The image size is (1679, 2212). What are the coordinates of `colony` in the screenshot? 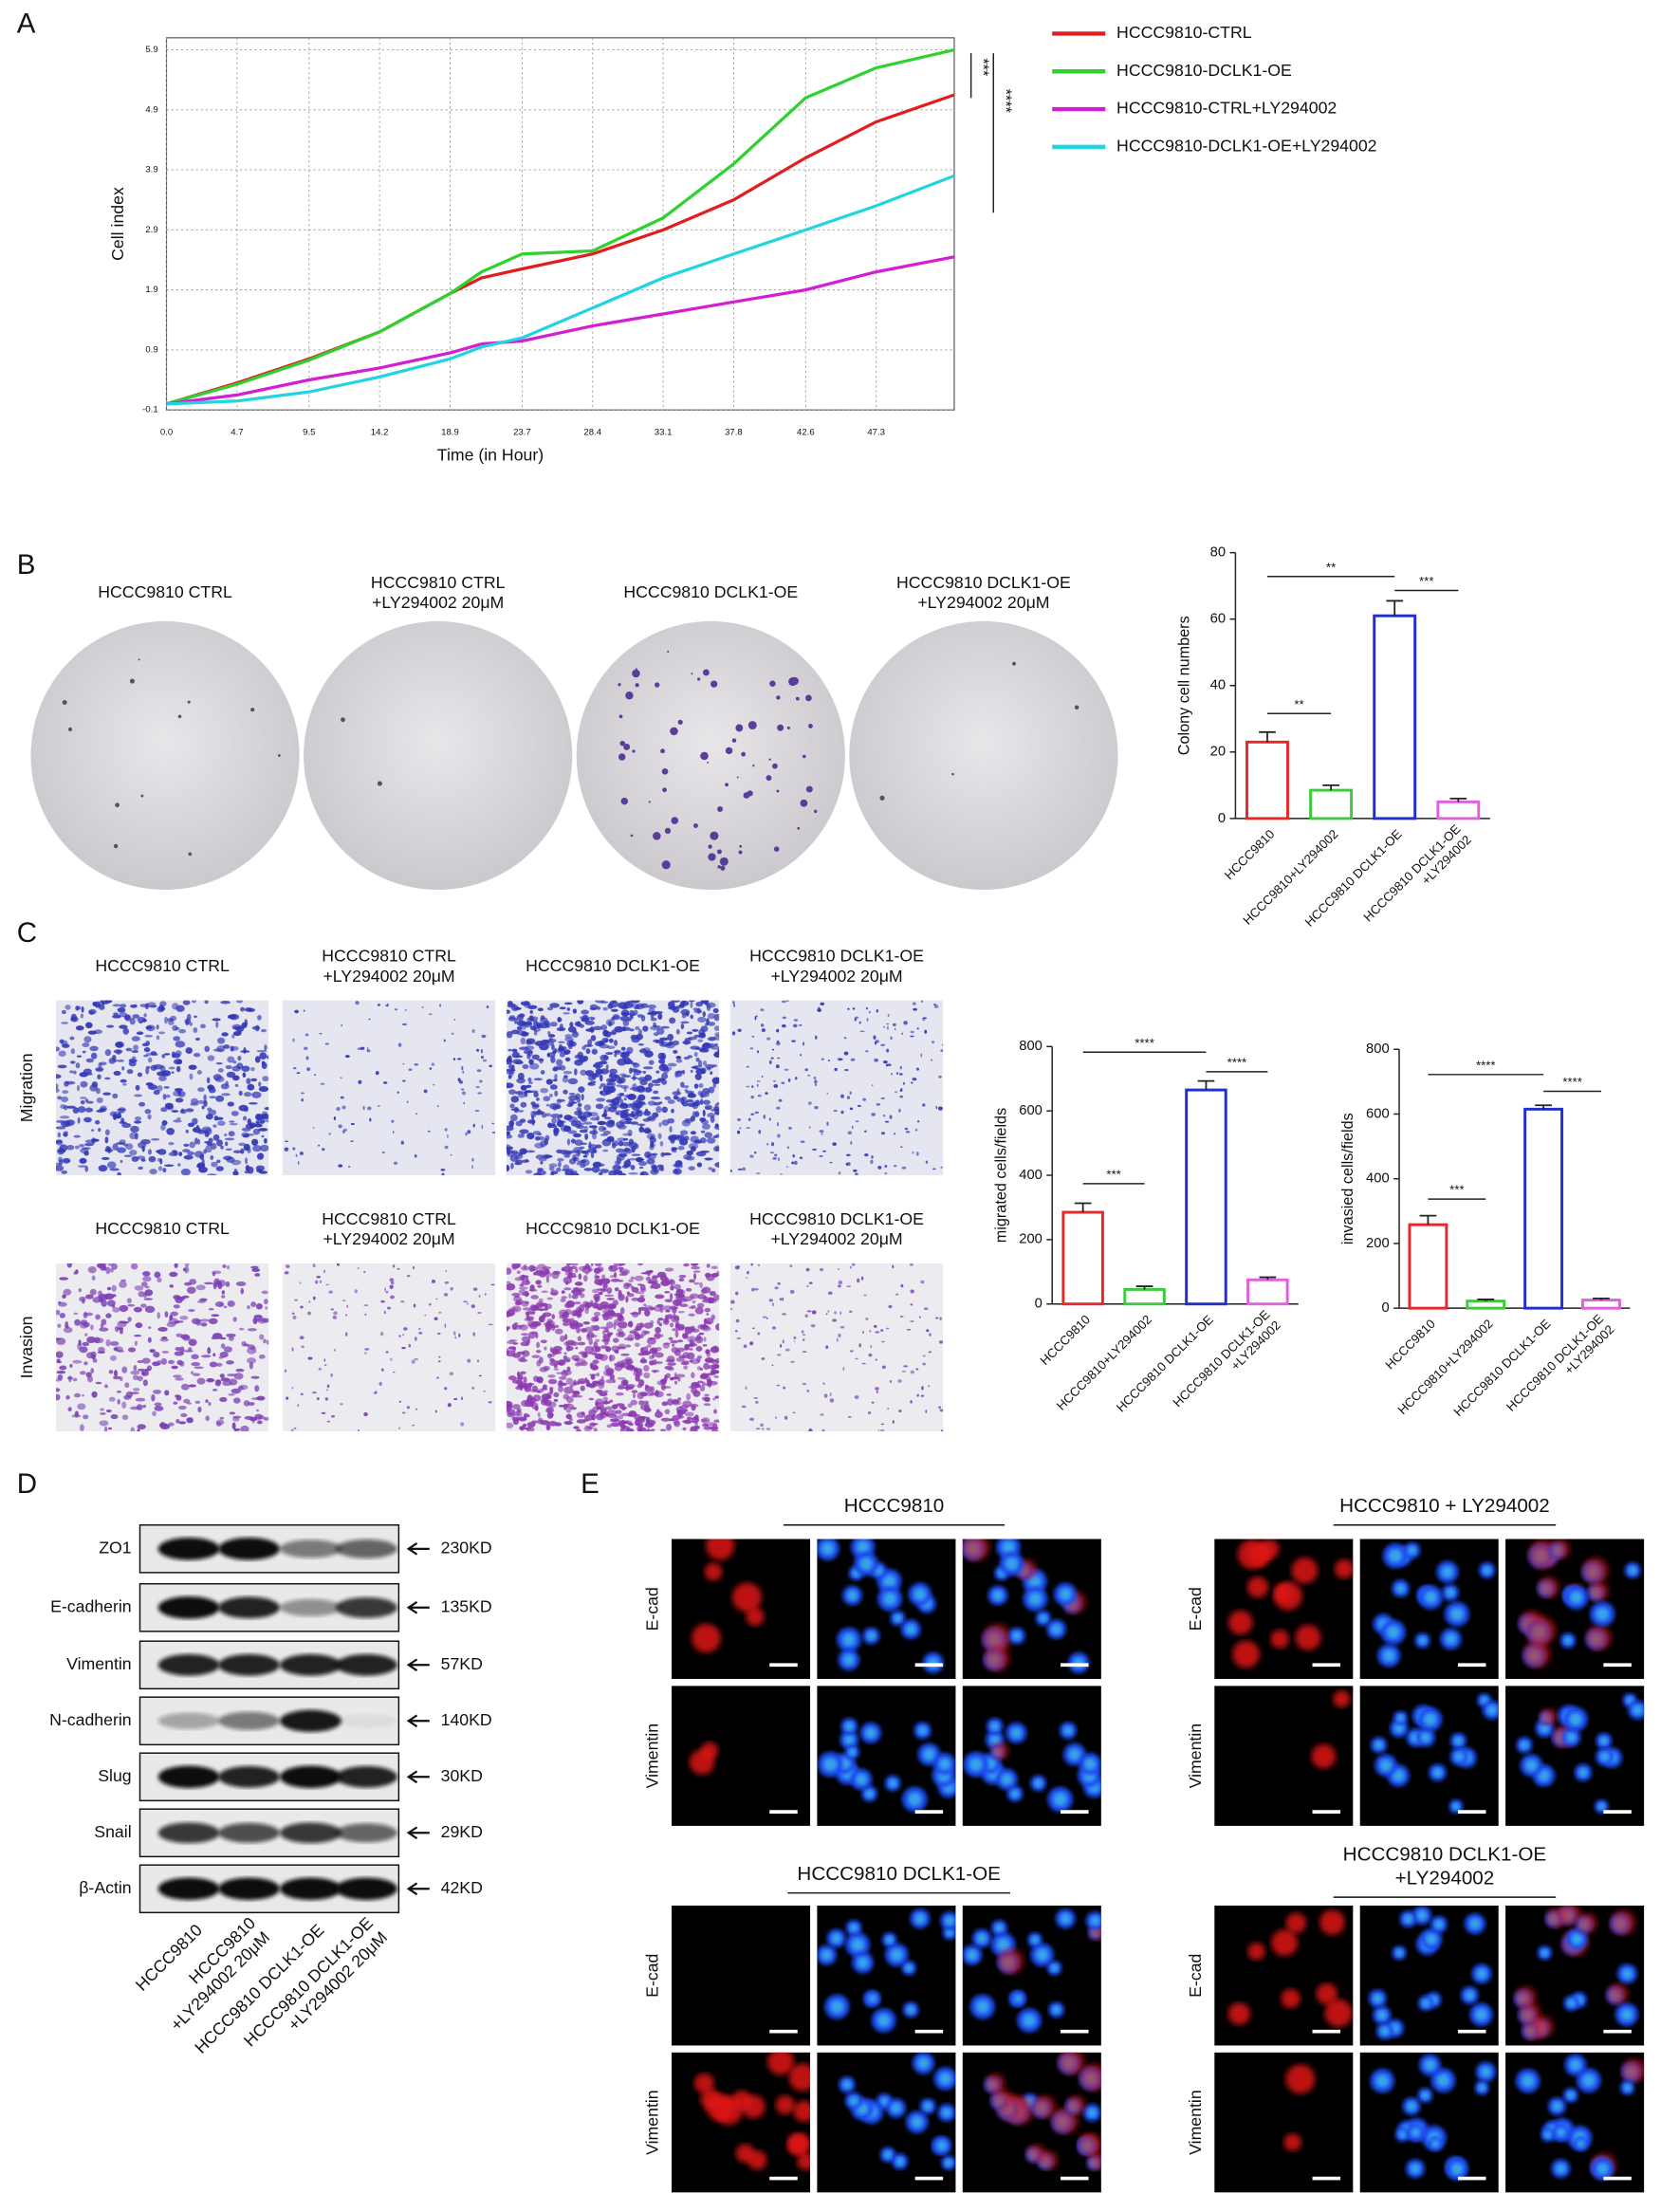 It's located at (139, 659).